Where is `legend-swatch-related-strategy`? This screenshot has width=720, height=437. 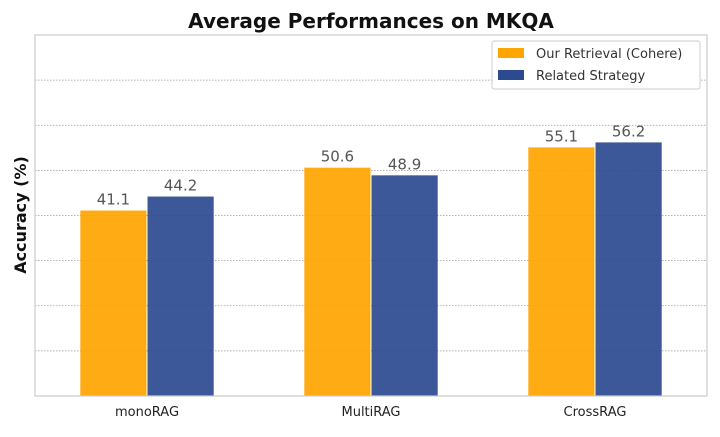 legend-swatch-related-strategy is located at coordinates (511, 75).